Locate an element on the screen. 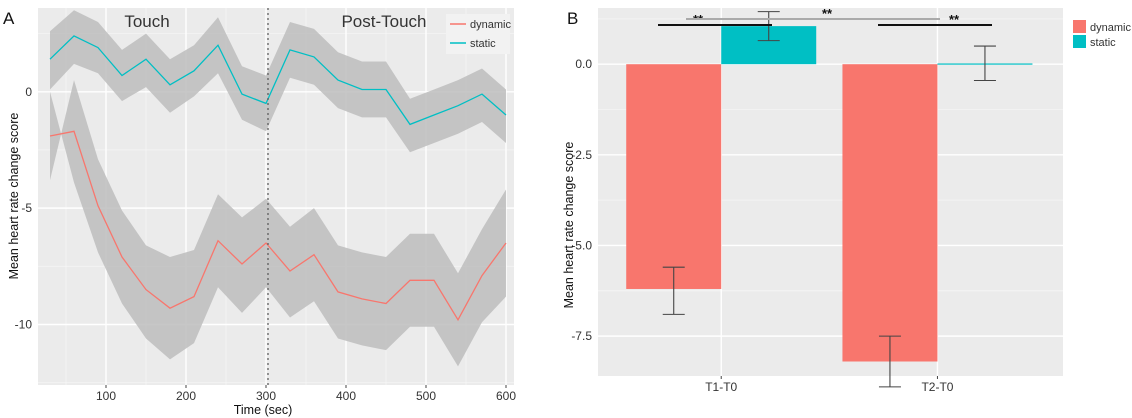 This screenshot has height=418, width=1132. y-tick-label: -7.5 is located at coordinates (581, 336).